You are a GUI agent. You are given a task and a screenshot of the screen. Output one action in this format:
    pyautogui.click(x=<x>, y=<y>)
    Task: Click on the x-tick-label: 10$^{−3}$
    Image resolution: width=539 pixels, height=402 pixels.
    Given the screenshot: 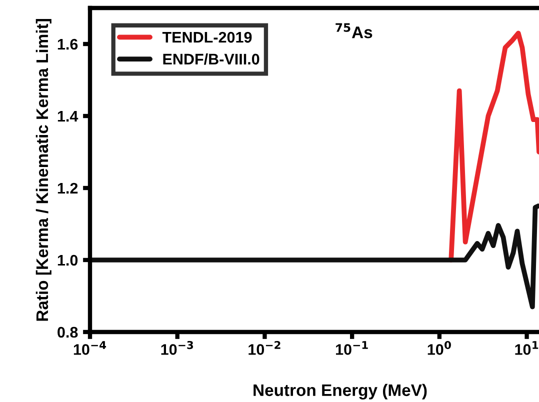 What is the action you would take?
    pyautogui.click(x=177, y=347)
    